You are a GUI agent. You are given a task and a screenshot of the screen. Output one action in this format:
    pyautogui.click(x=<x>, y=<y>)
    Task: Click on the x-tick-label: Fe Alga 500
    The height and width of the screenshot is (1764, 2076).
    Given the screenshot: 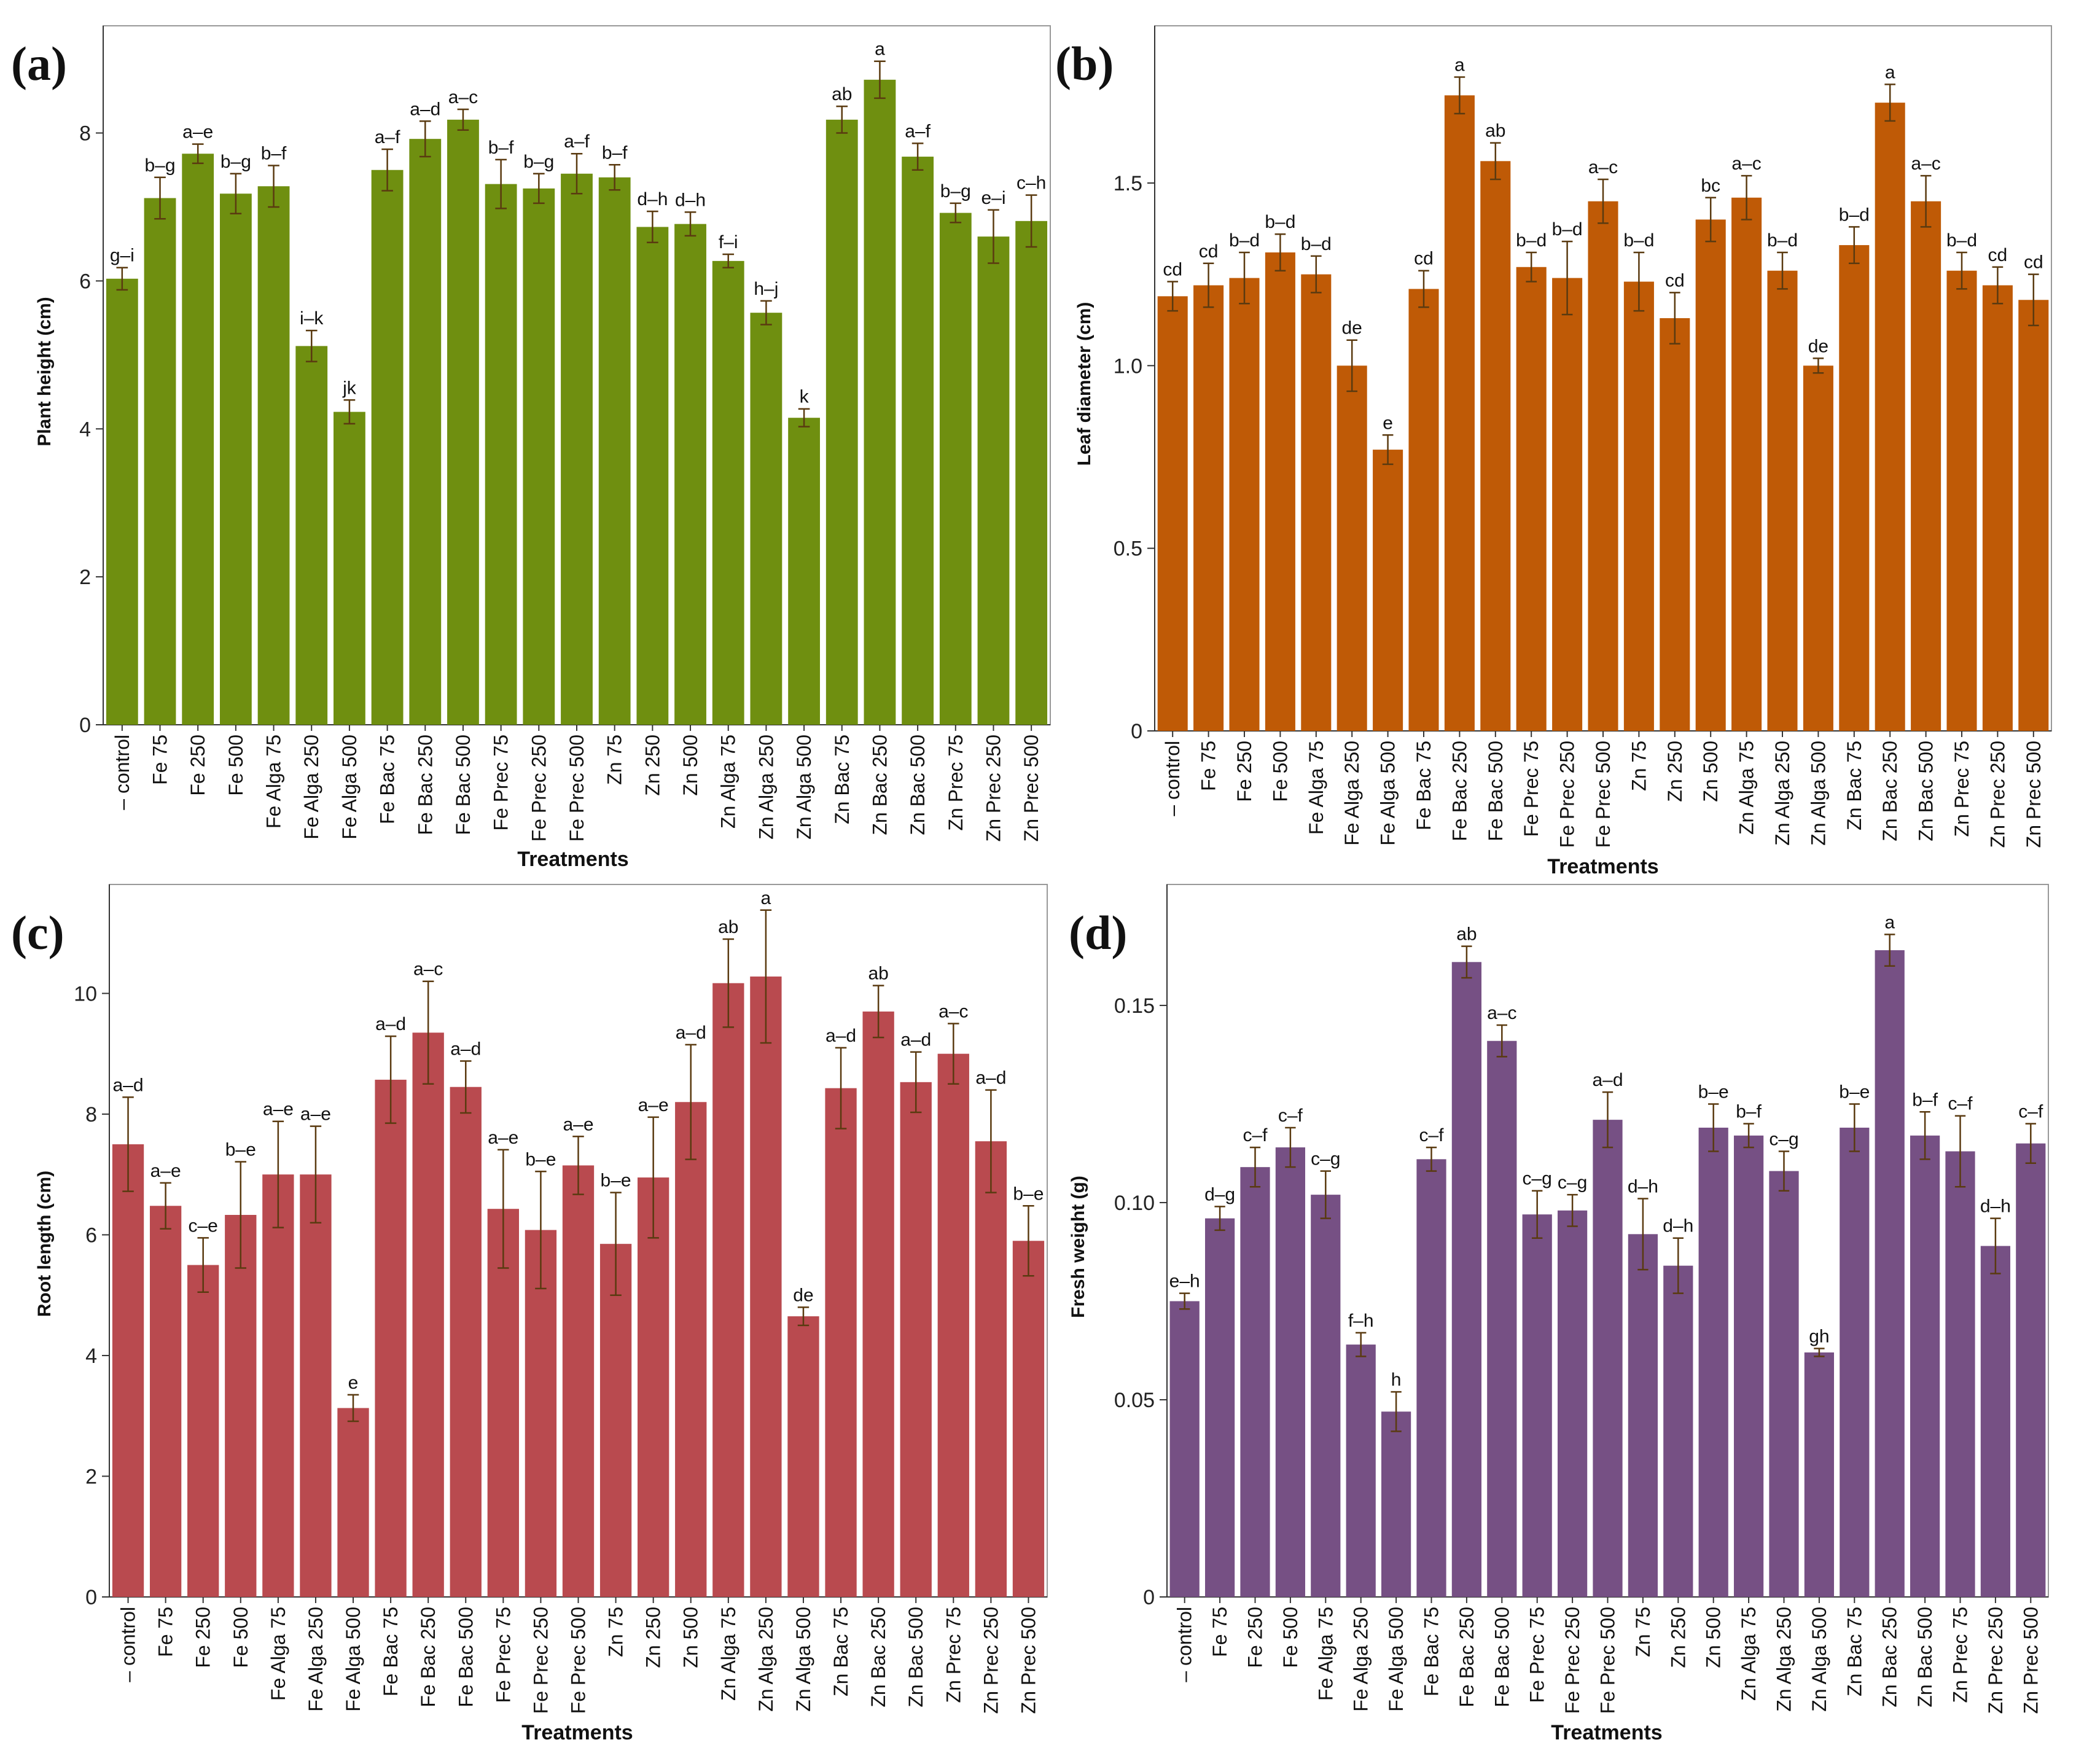 What is the action you would take?
    pyautogui.click(x=1388, y=794)
    